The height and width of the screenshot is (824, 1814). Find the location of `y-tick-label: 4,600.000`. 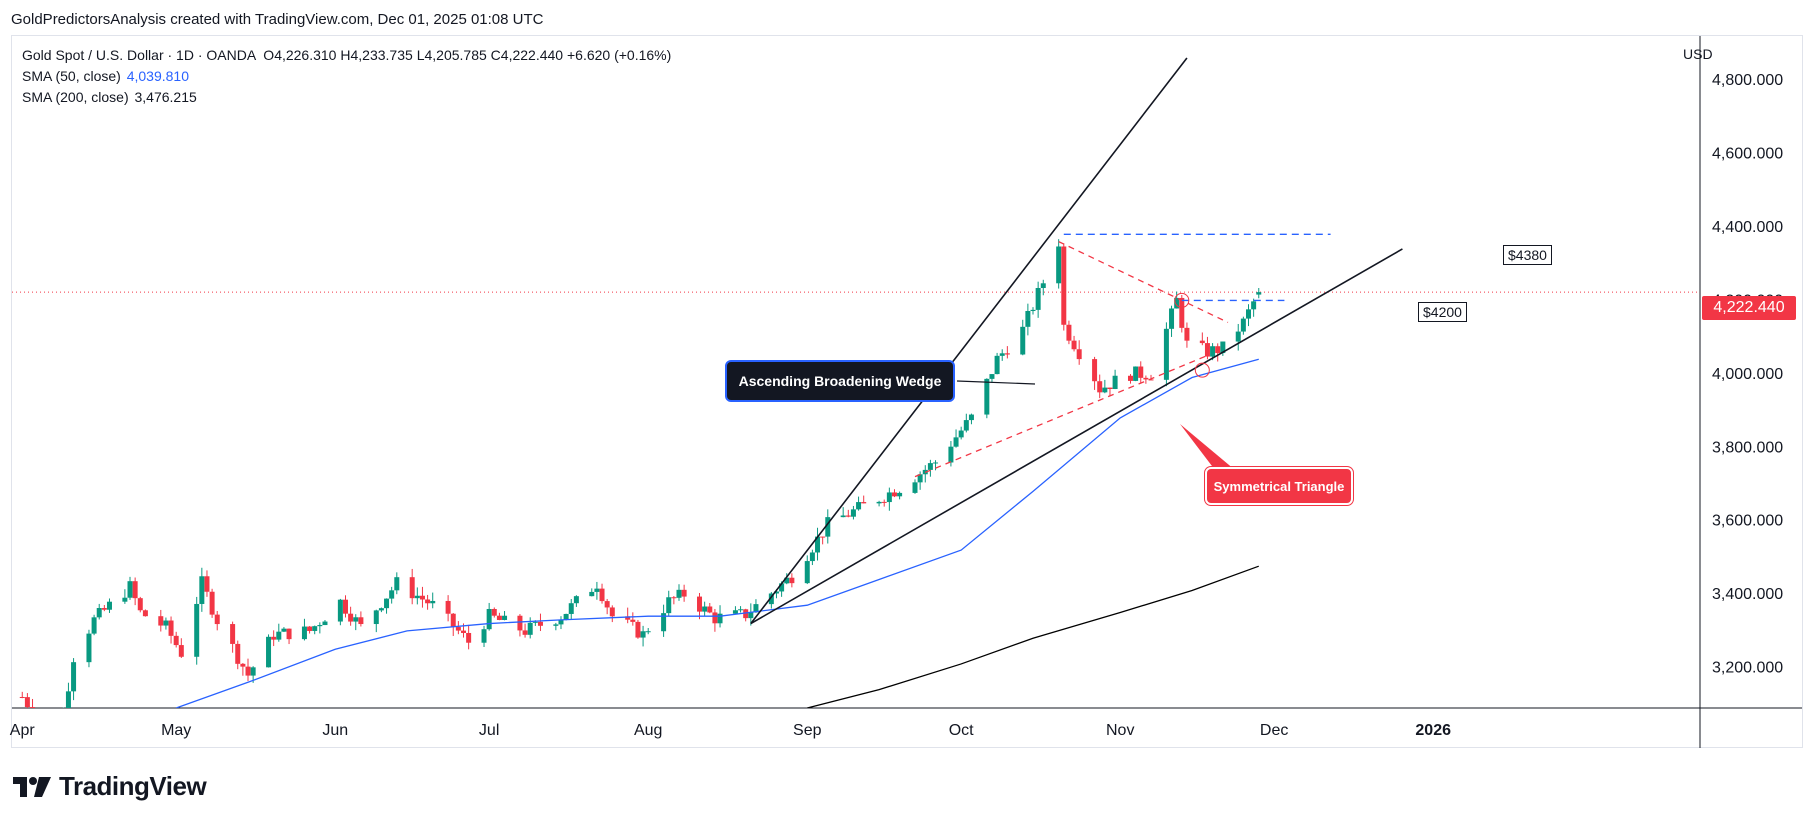

y-tick-label: 4,600.000 is located at coordinates (1747, 154).